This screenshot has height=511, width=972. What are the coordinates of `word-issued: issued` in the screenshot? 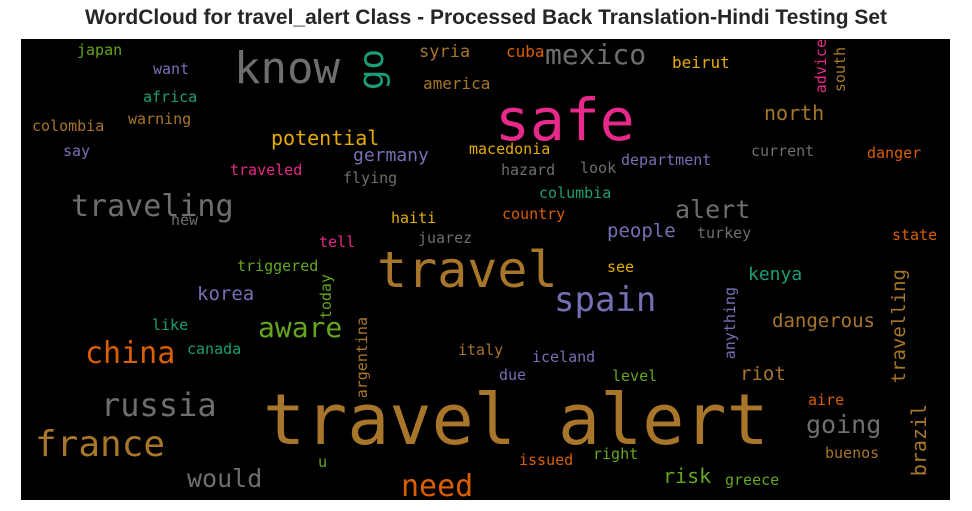 It's located at (546, 460).